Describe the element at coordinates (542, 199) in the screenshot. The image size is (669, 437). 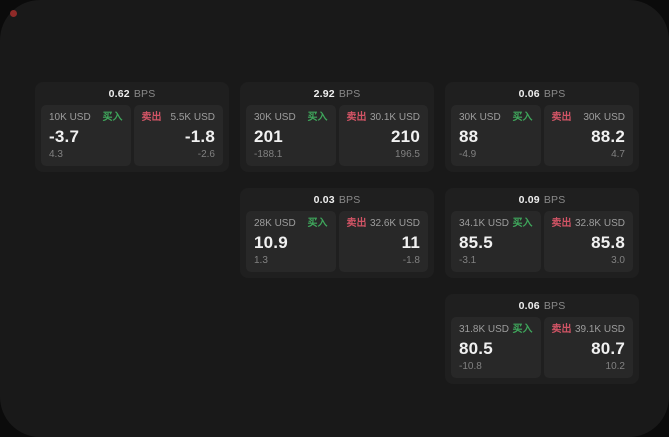
I see `bps-header: 0.09 BPS` at that location.